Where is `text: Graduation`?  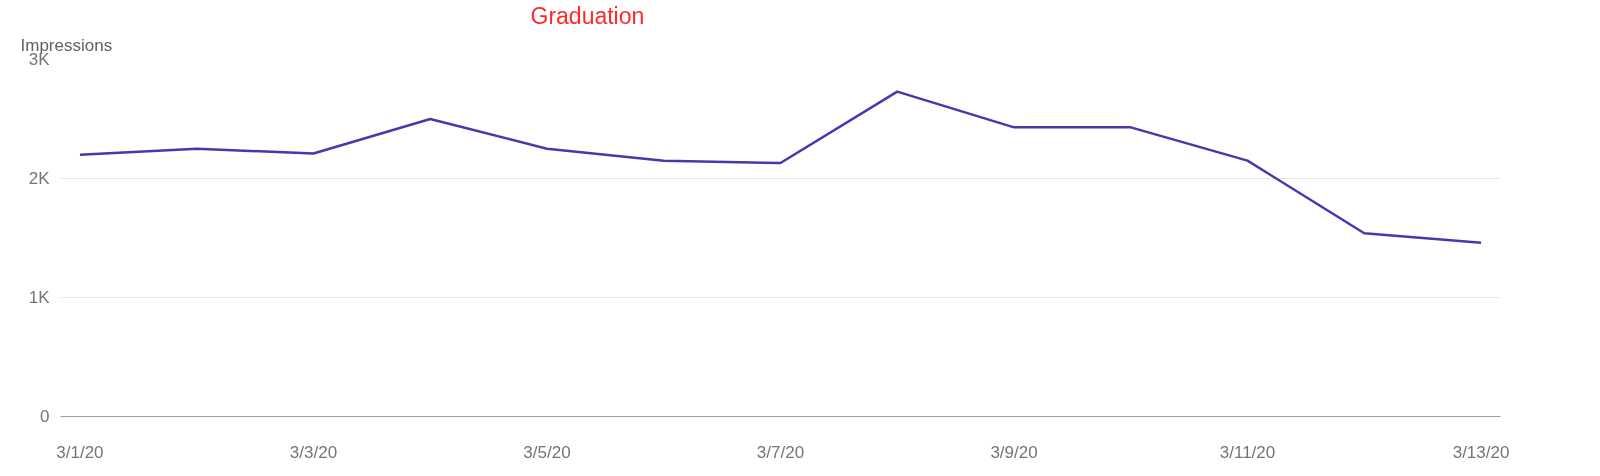
text: Graduation is located at coordinates (587, 15).